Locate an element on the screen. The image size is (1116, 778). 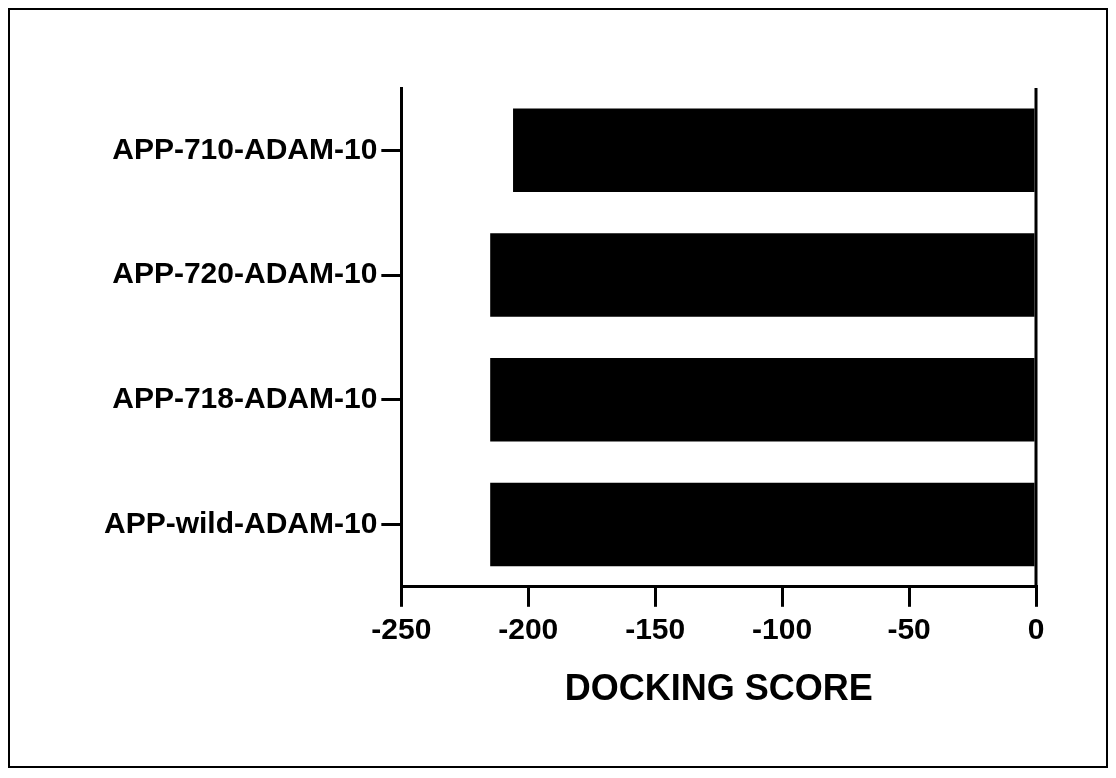
y-tick-label: APP-720-ADAM-10 is located at coordinates (245, 273).